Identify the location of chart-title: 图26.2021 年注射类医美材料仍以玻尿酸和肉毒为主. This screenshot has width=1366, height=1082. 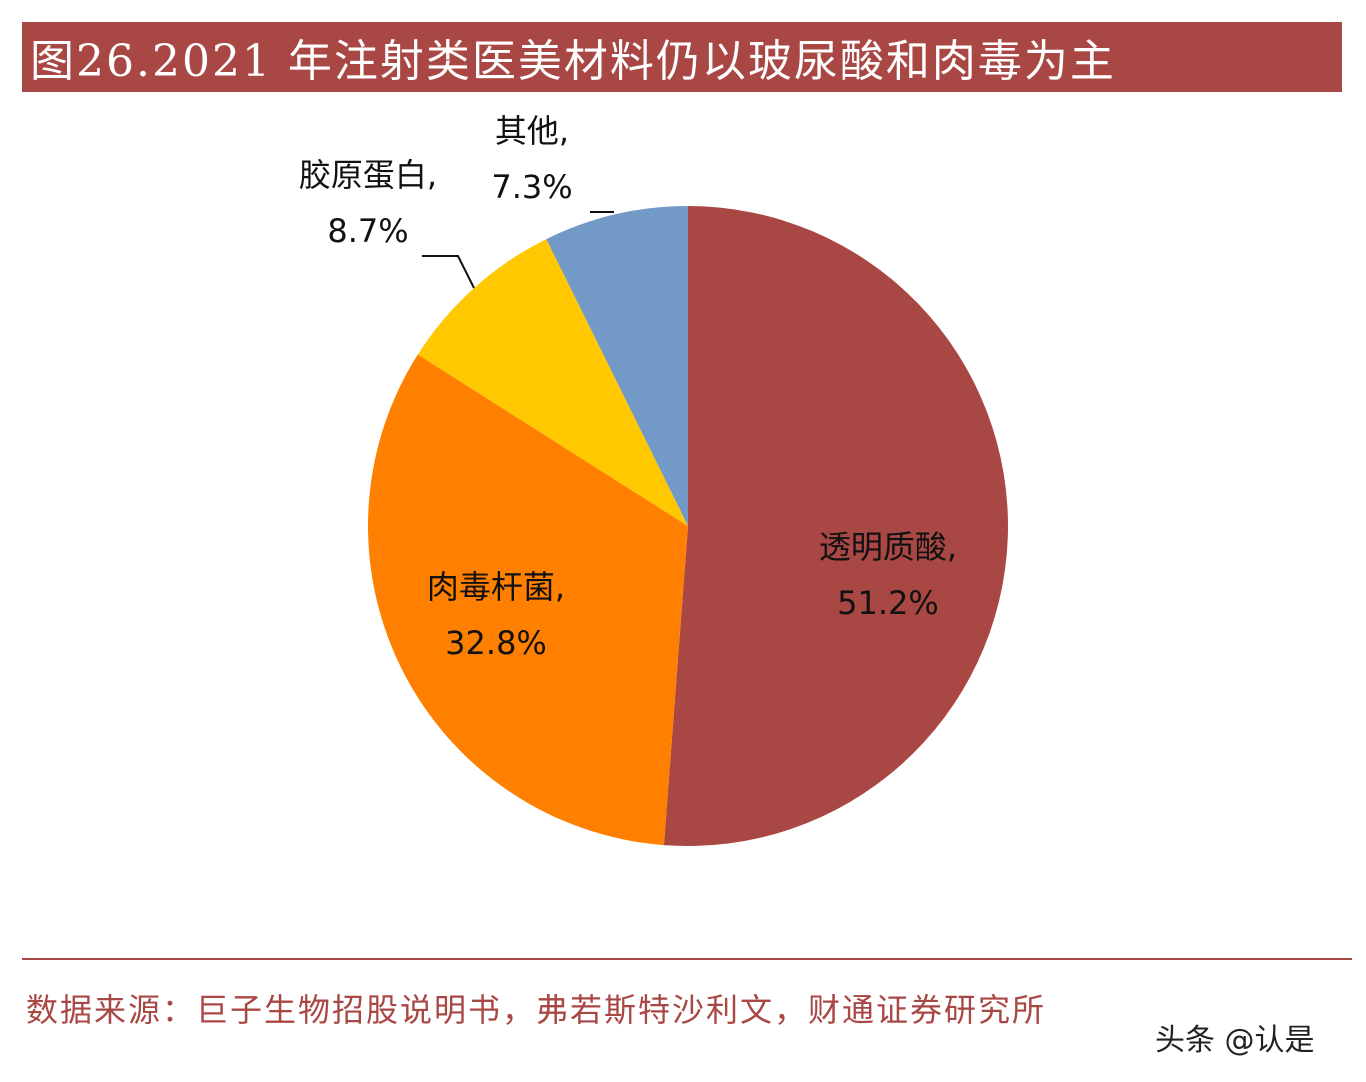
(573, 61).